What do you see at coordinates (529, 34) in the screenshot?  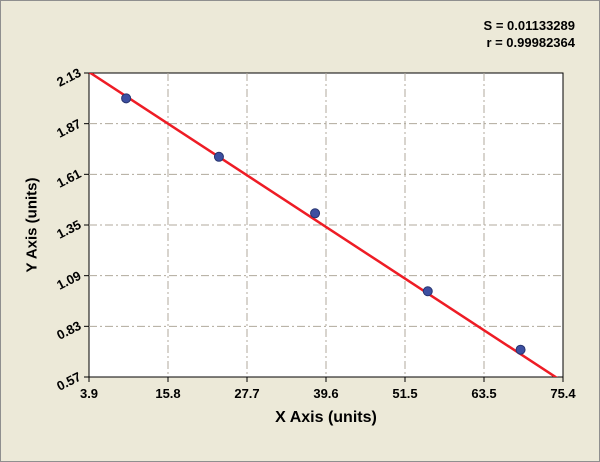 I see `stats-annotation: S = 0.01133289 r = 0.99982364` at bounding box center [529, 34].